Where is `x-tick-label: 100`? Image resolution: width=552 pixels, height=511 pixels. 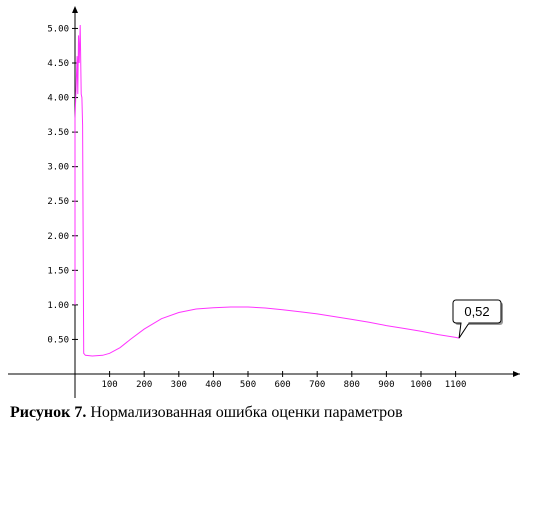
x-tick-label: 100 is located at coordinates (109, 385).